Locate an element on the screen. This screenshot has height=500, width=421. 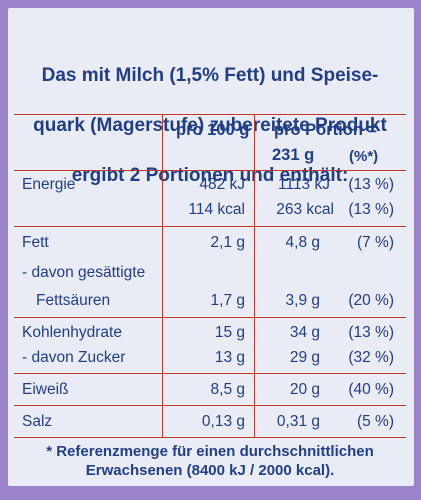
row-energie-label: Energie is located at coordinates (49, 184).